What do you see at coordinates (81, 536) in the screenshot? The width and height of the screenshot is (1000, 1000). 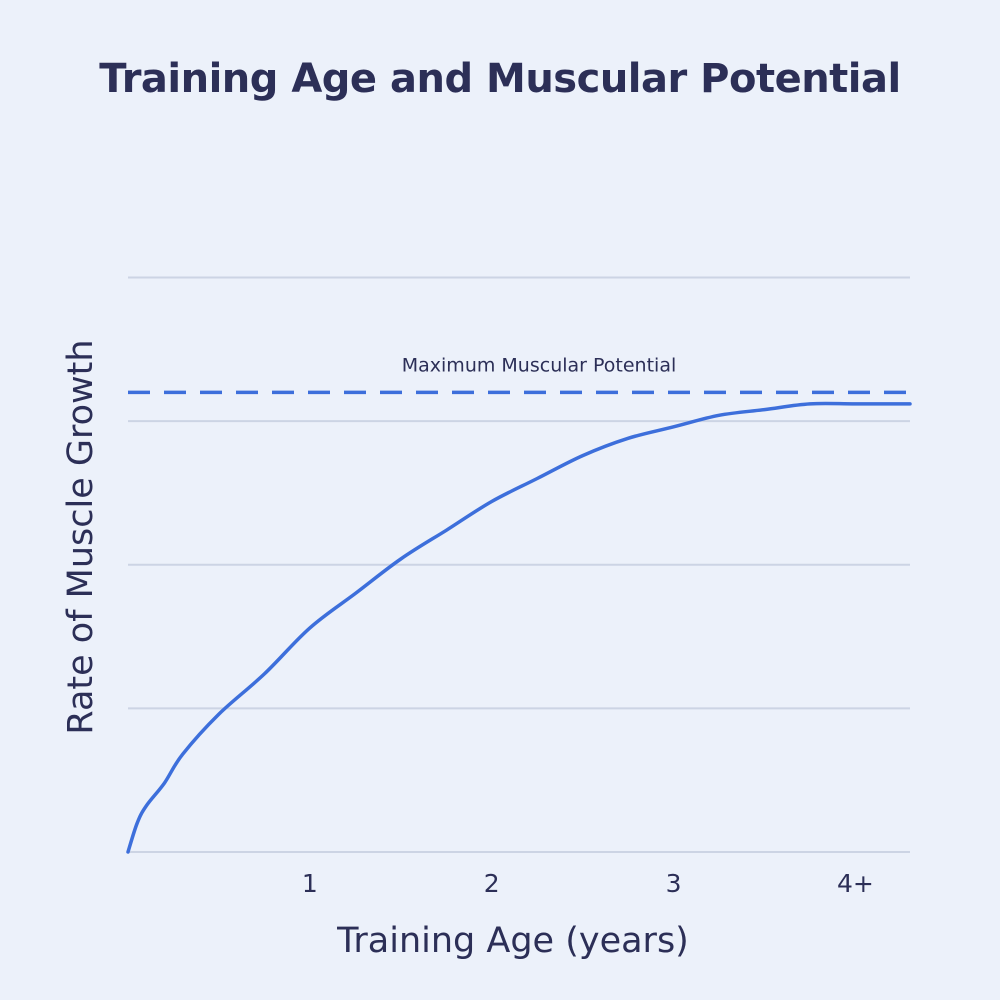 I see `y-axis-label: Rate of Muscle Growth` at bounding box center [81, 536].